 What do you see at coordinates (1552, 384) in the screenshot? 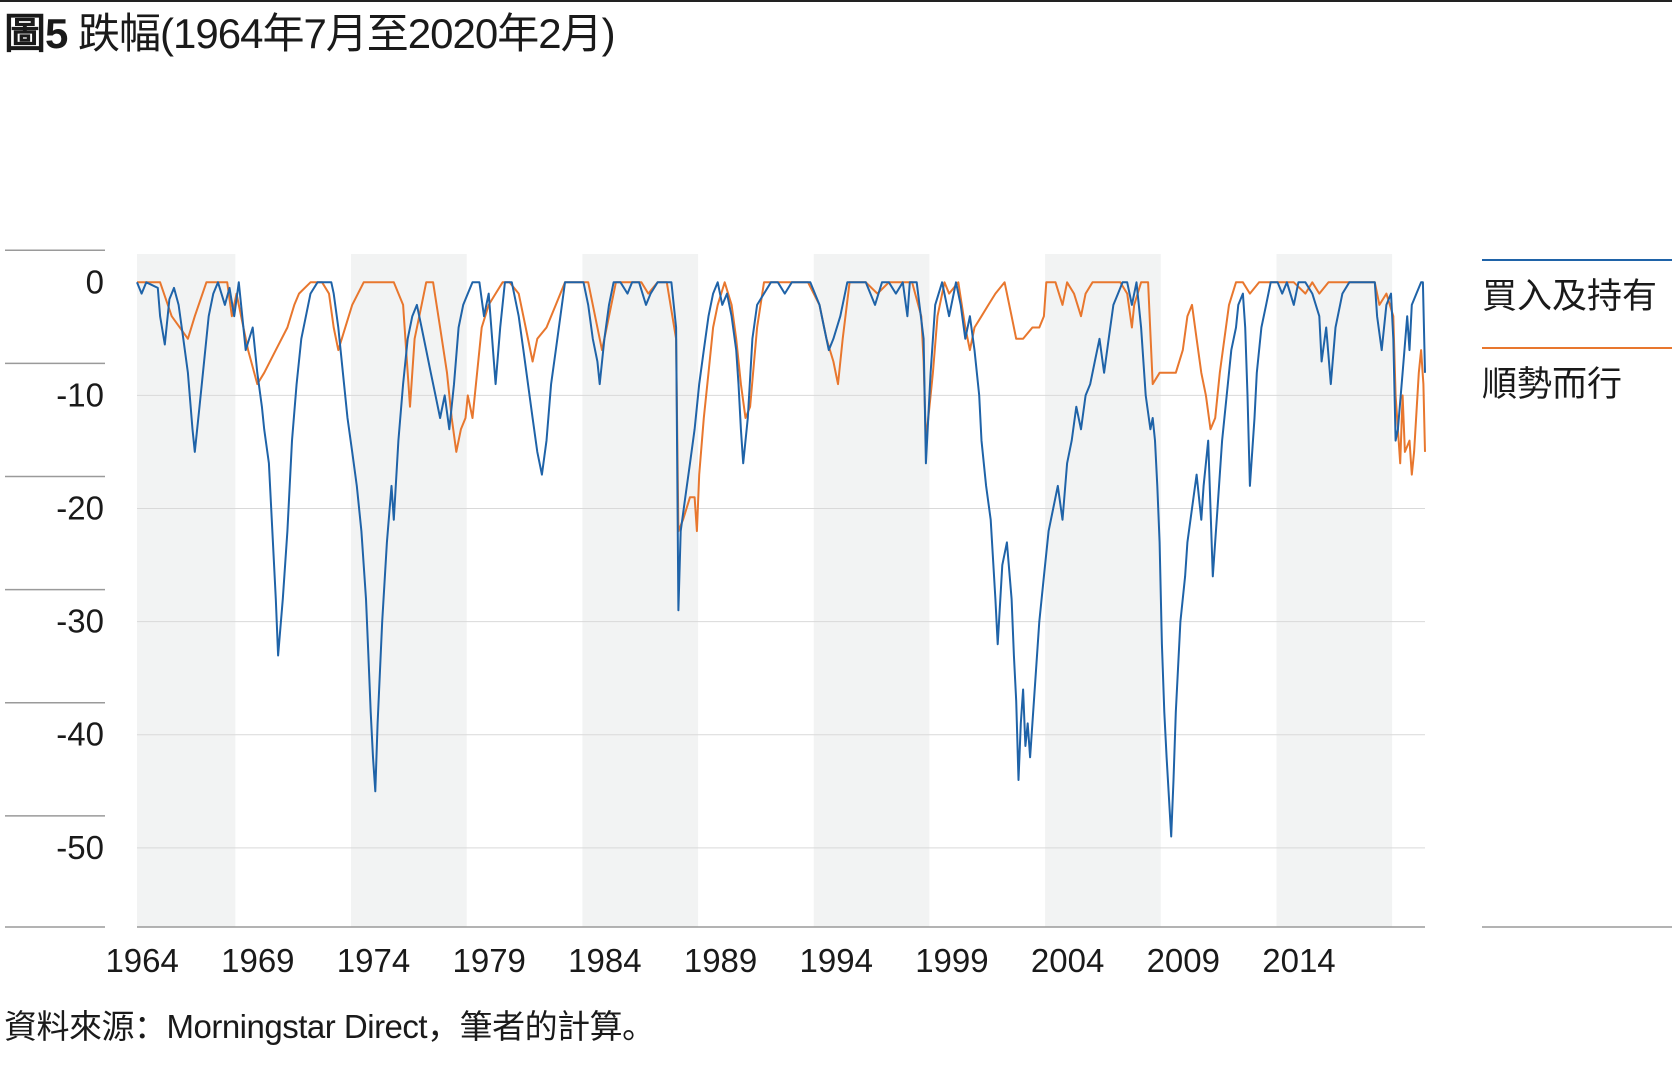
I see `legend-label-1: 順勢而行` at bounding box center [1552, 384].